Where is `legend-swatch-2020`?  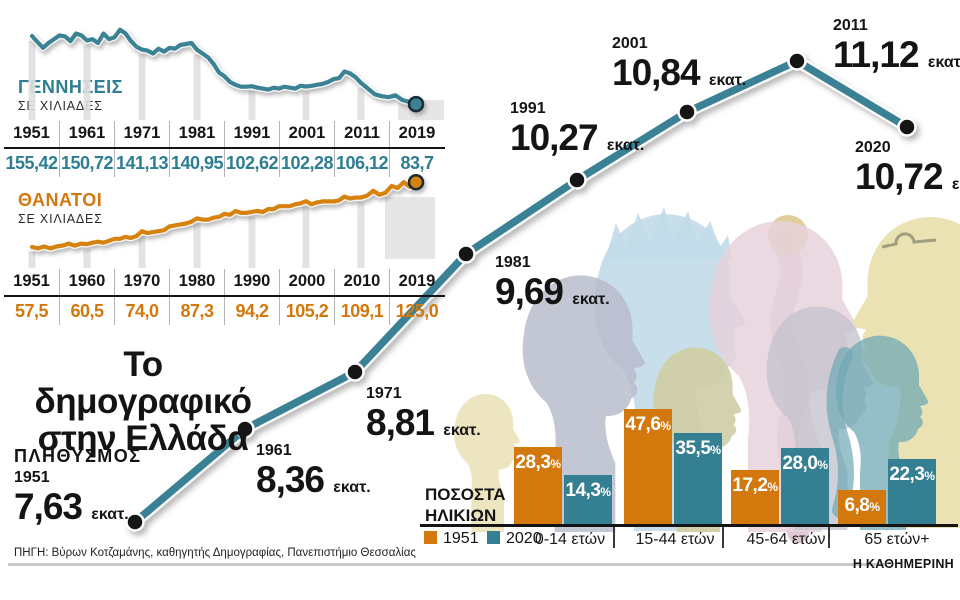 legend-swatch-2020 is located at coordinates (493, 537).